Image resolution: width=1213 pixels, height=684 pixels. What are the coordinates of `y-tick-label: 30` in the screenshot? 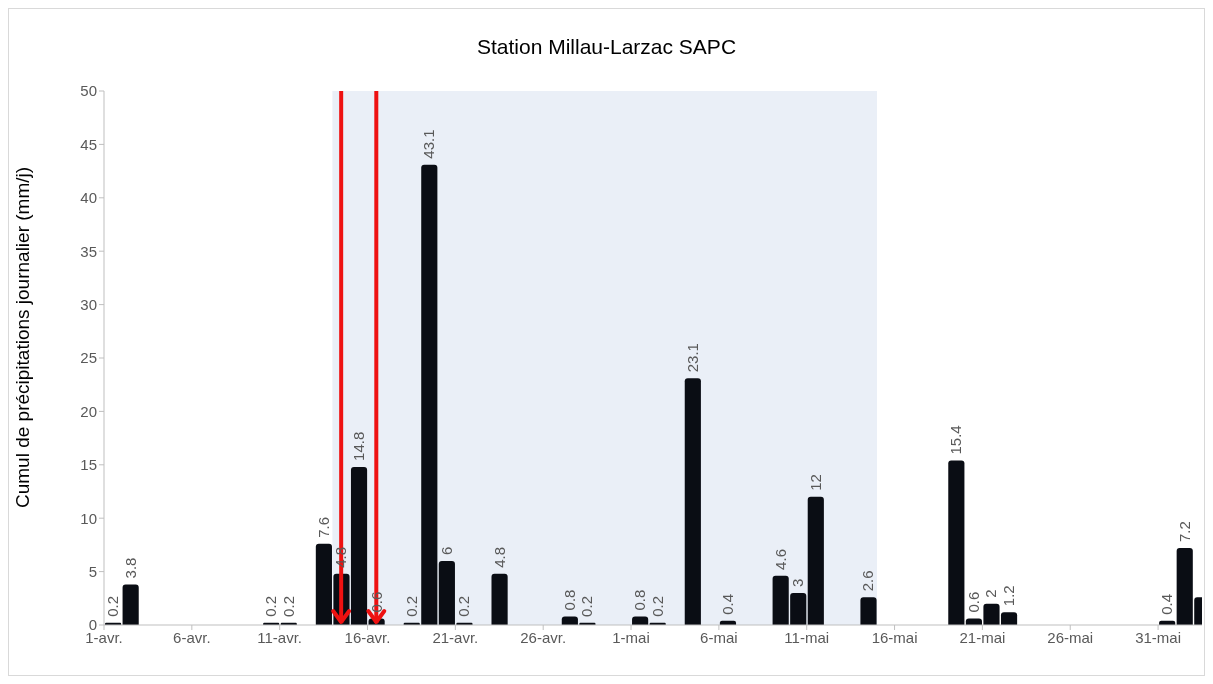 It's located at (88, 304).